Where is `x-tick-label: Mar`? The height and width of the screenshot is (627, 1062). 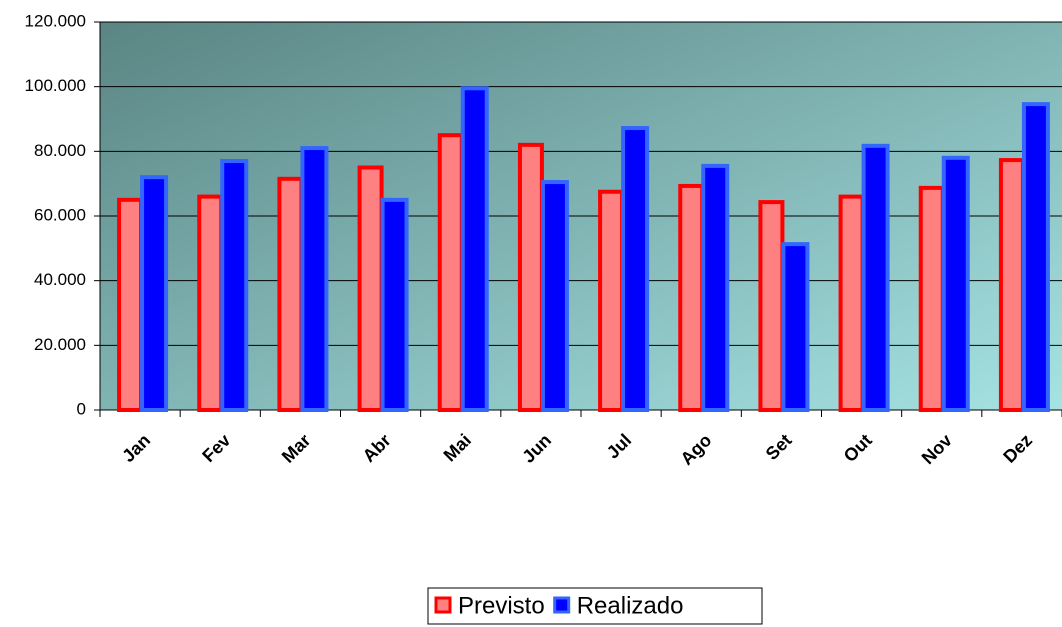 x-tick-label: Mar is located at coordinates (296, 448).